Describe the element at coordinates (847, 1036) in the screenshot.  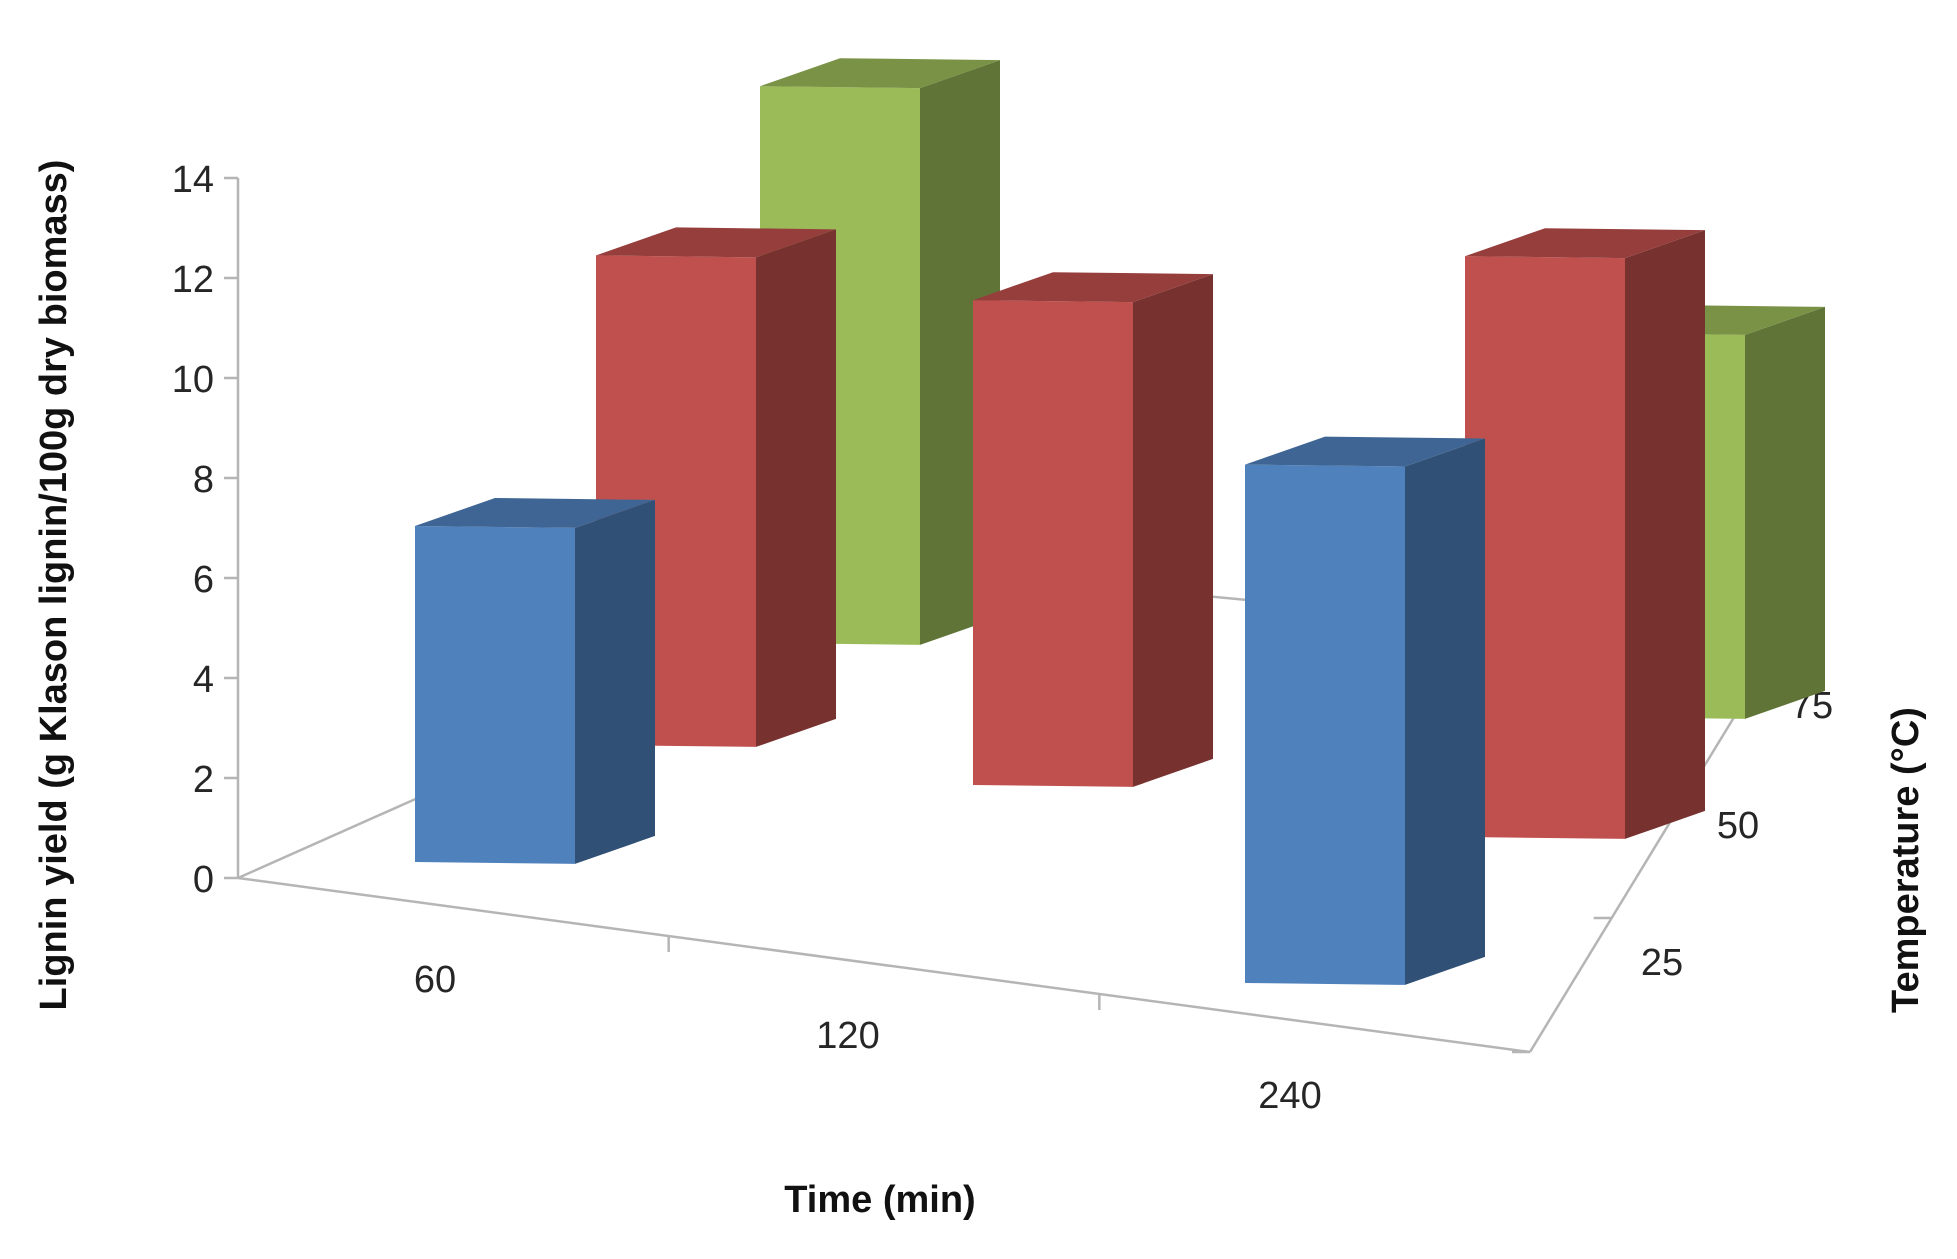
I see `x-tick-label: 120` at that location.